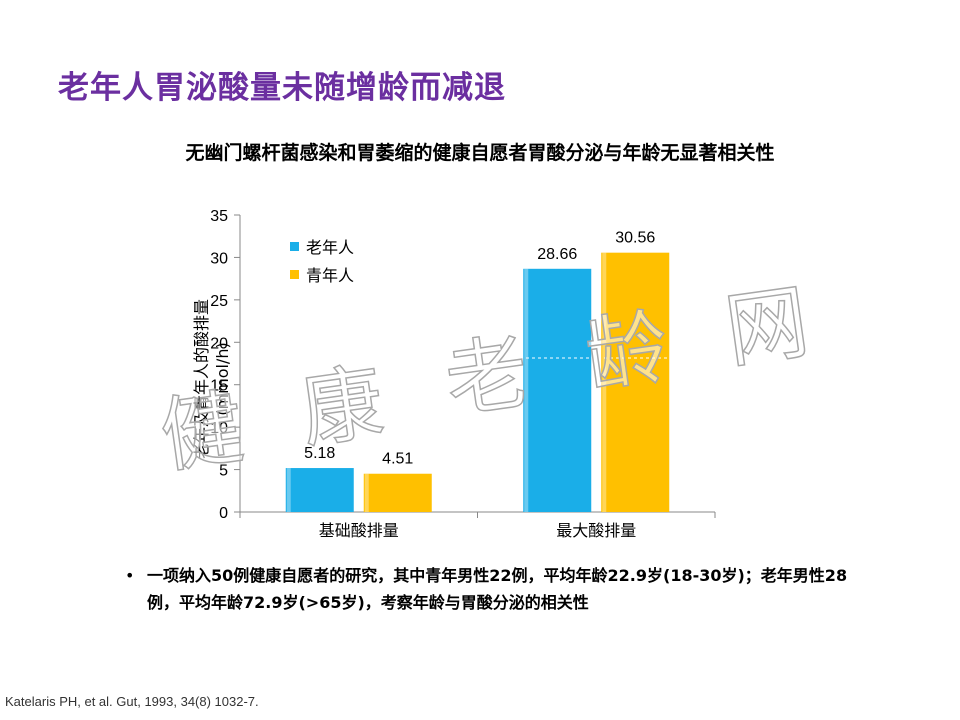 The width and height of the screenshot is (960, 720). What do you see at coordinates (201, 379) in the screenshot?
I see `y-axis-label-line-1: 老年及青年人的酸排量` at bounding box center [201, 379].